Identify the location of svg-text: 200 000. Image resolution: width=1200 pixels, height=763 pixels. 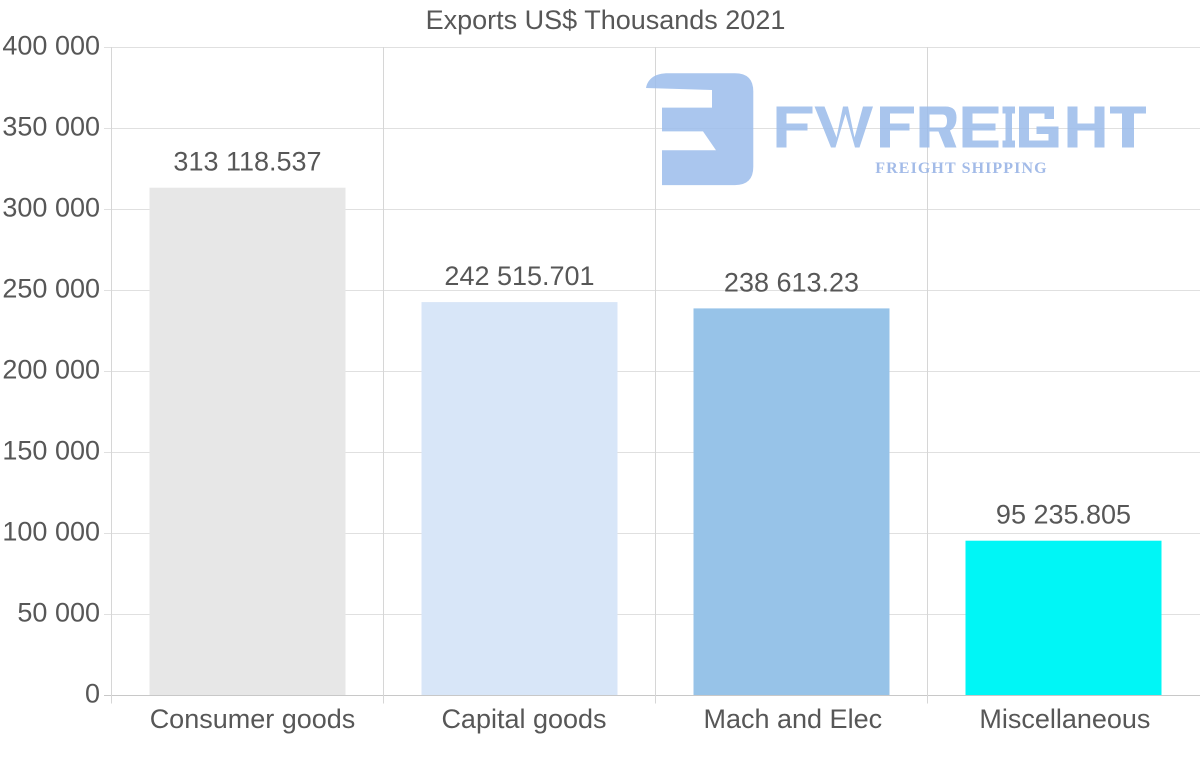
(51, 370).